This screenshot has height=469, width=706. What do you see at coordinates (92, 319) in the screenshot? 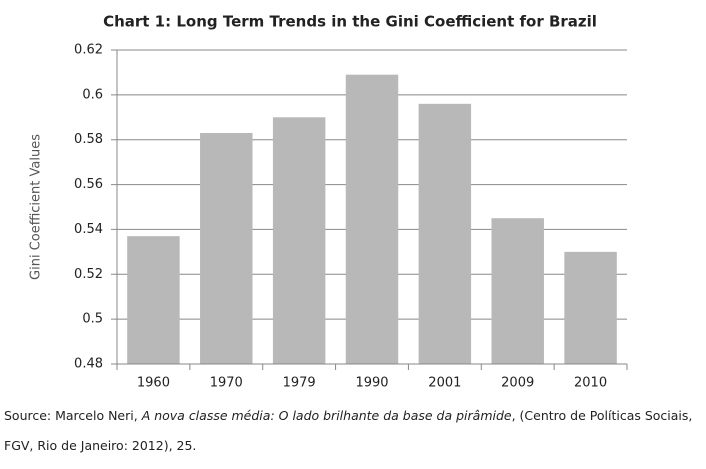
I see `y-tick-label: 0.5` at bounding box center [92, 319].